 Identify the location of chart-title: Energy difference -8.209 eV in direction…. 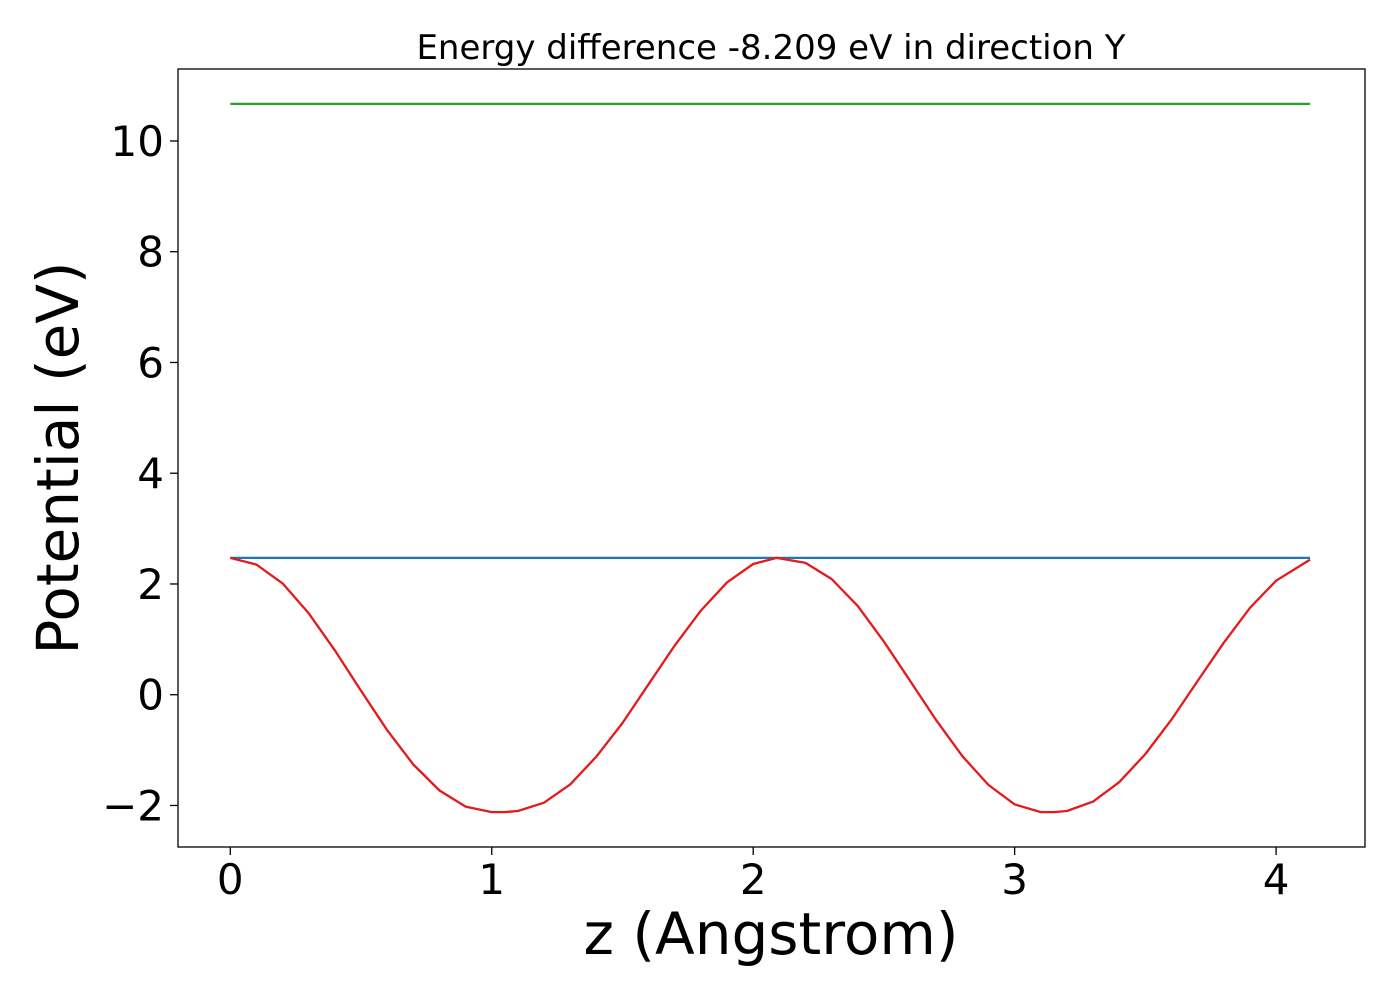
(770, 48).